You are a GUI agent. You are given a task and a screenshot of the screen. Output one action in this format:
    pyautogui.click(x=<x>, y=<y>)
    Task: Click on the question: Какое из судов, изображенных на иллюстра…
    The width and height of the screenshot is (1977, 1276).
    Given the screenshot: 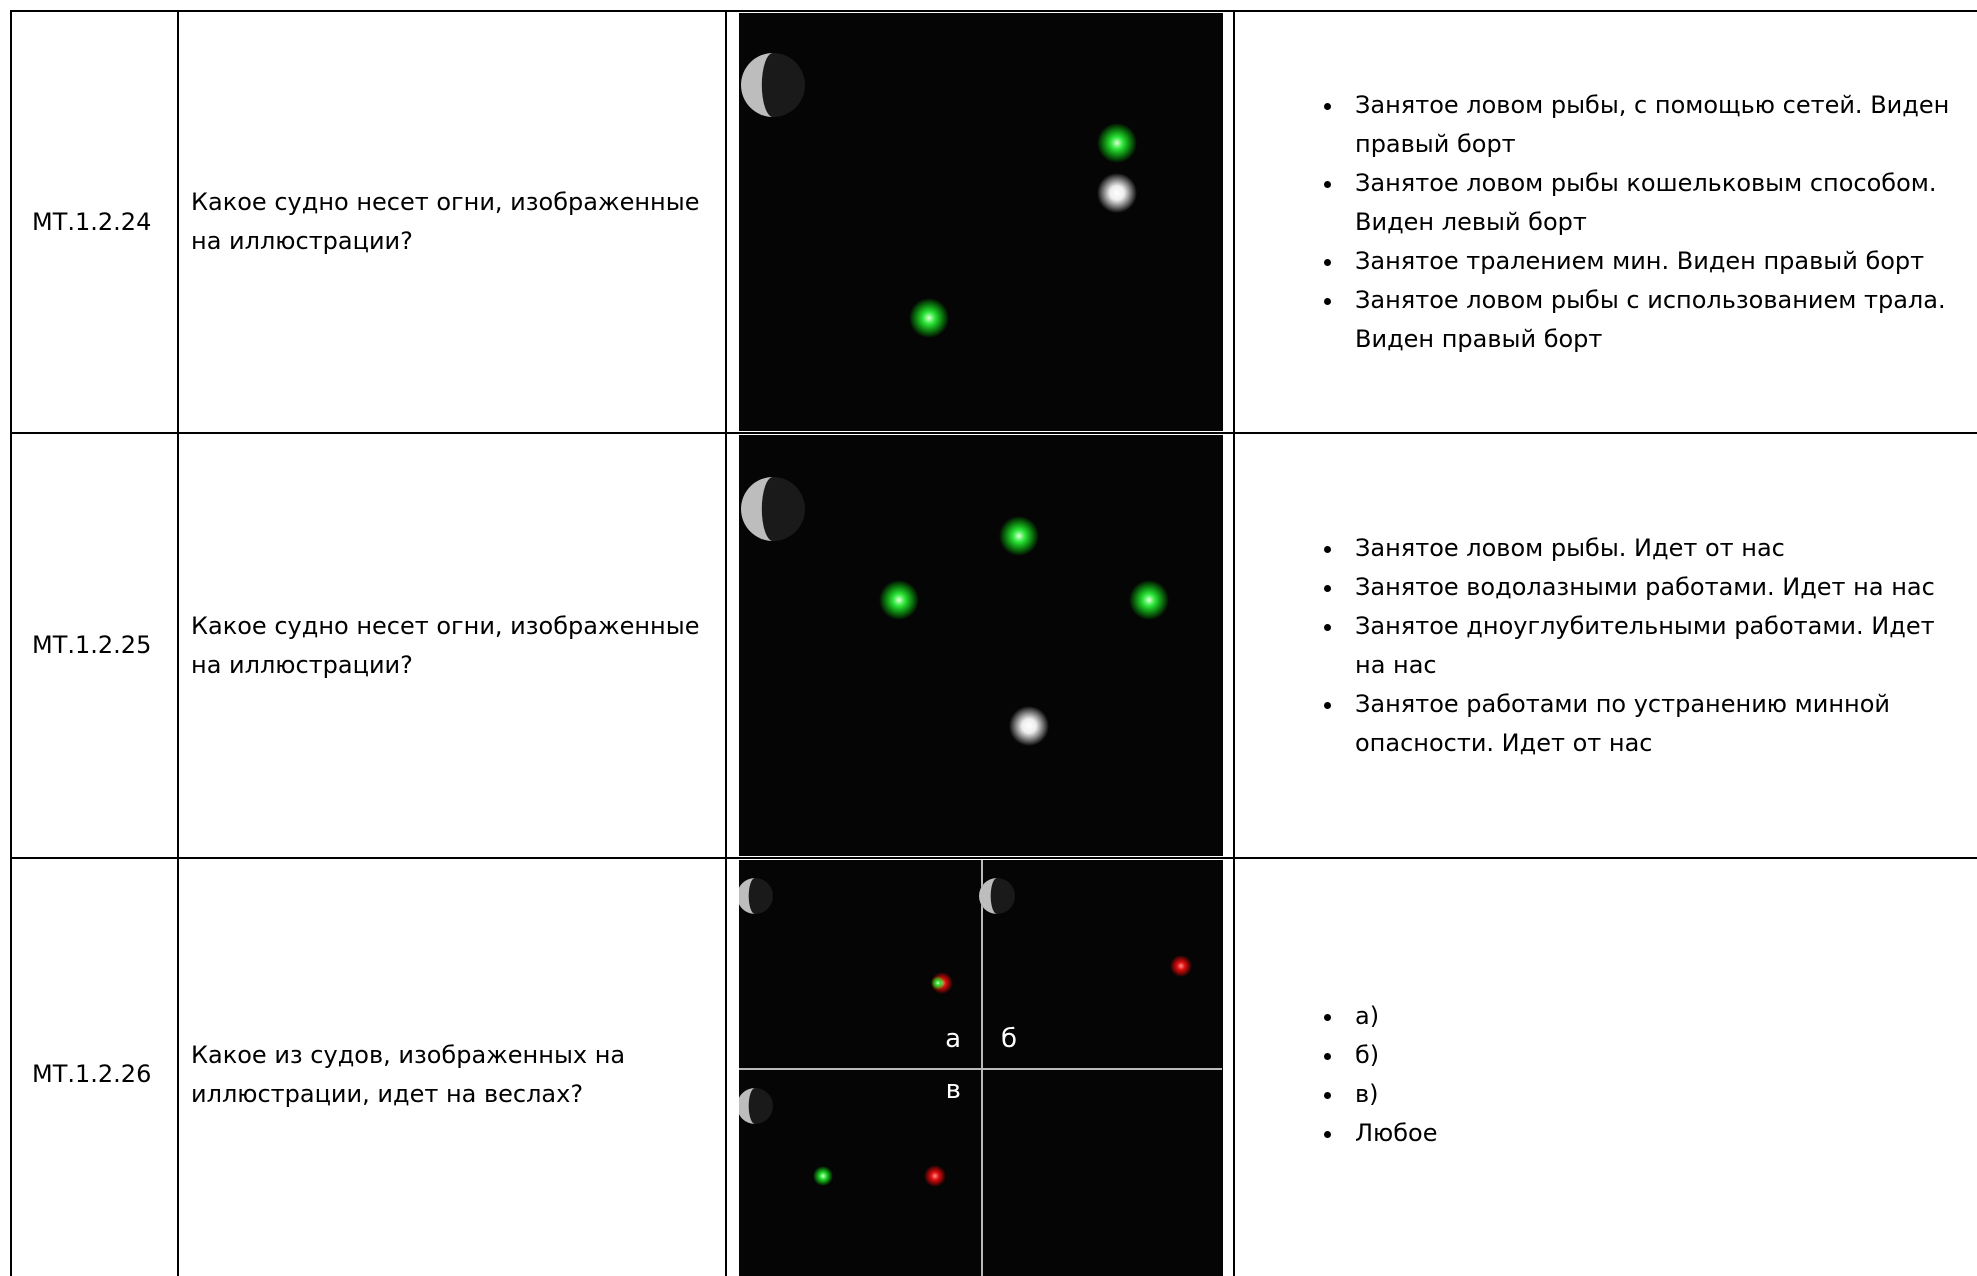 What is the action you would take?
    pyautogui.click(x=408, y=1074)
    